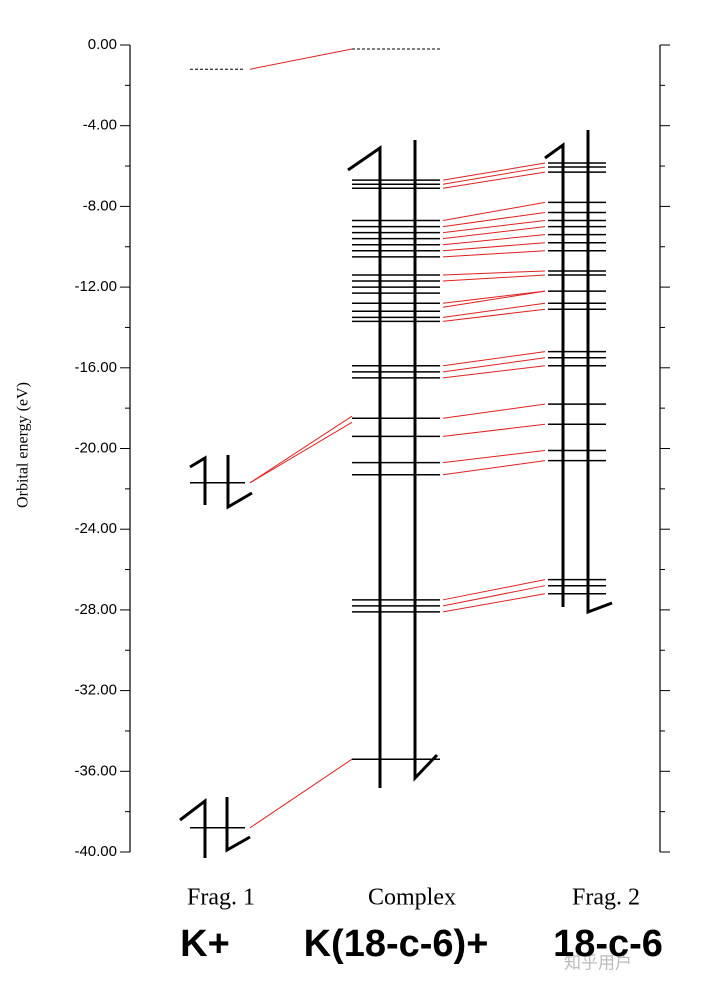 The image size is (720, 989). Describe the element at coordinates (598, 962) in the screenshot. I see `watermark: 知乎用户` at that location.